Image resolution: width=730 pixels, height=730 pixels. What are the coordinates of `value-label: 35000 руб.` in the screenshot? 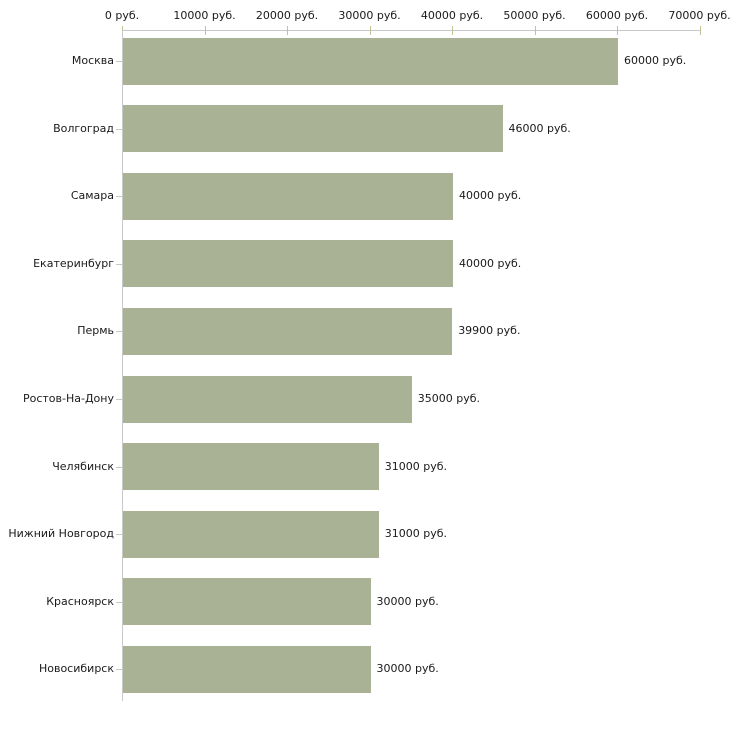 It's located at (449, 398).